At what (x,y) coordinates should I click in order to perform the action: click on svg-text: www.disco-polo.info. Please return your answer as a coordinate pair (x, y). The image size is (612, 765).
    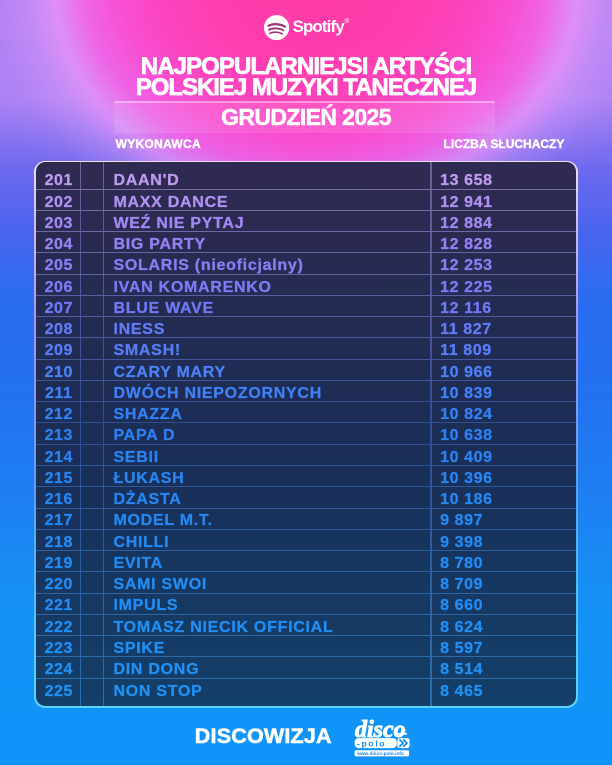
    Looking at the image, I should click on (380, 754).